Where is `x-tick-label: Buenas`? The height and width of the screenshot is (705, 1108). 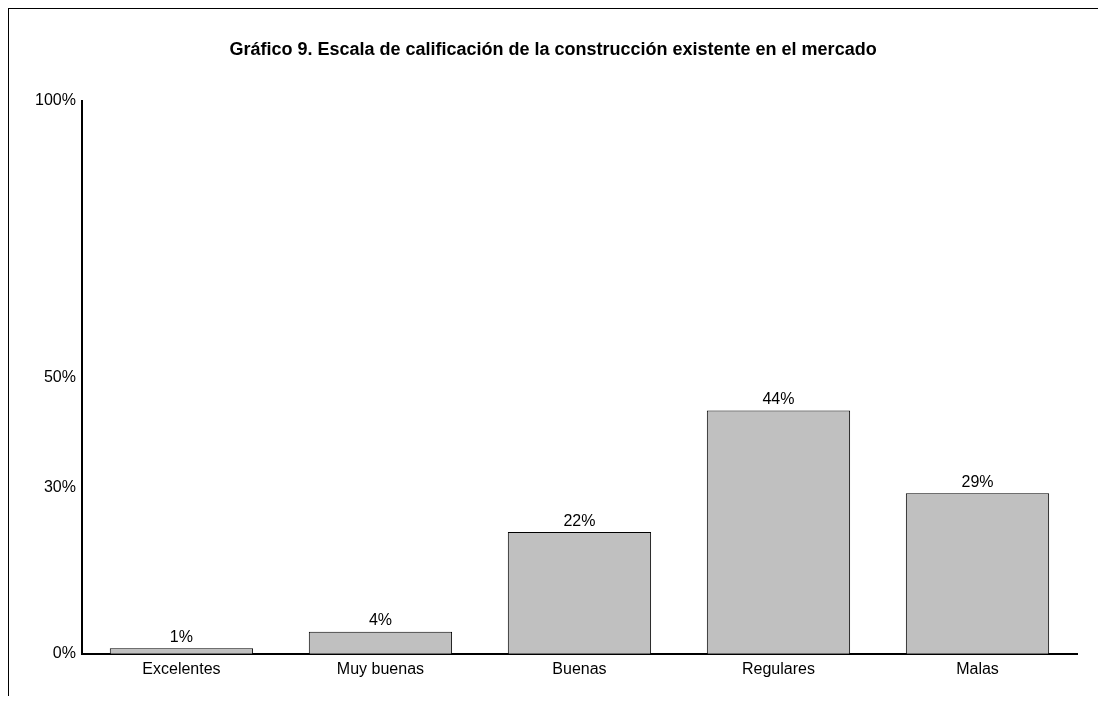 x-tick-label: Buenas is located at coordinates (579, 668).